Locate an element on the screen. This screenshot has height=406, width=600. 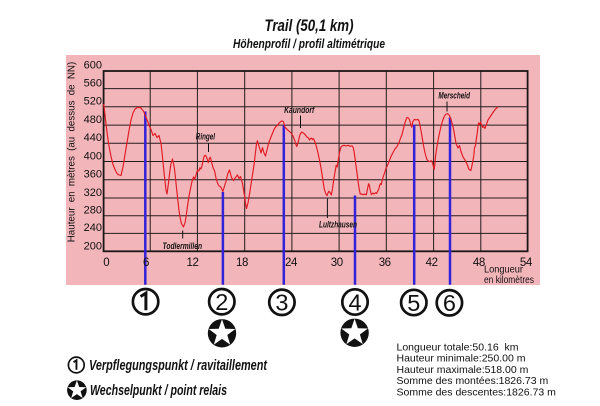
svg-text: 42 is located at coordinates (432, 263).